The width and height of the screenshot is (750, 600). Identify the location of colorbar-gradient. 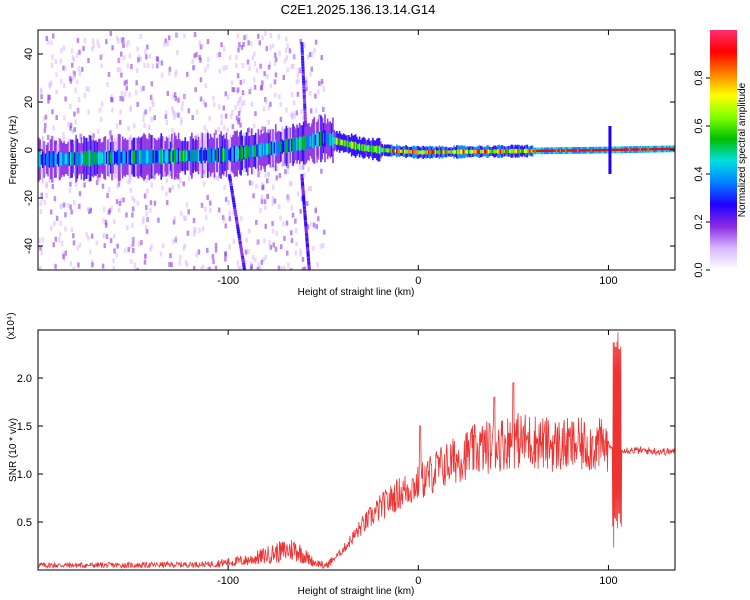
(723, 150).